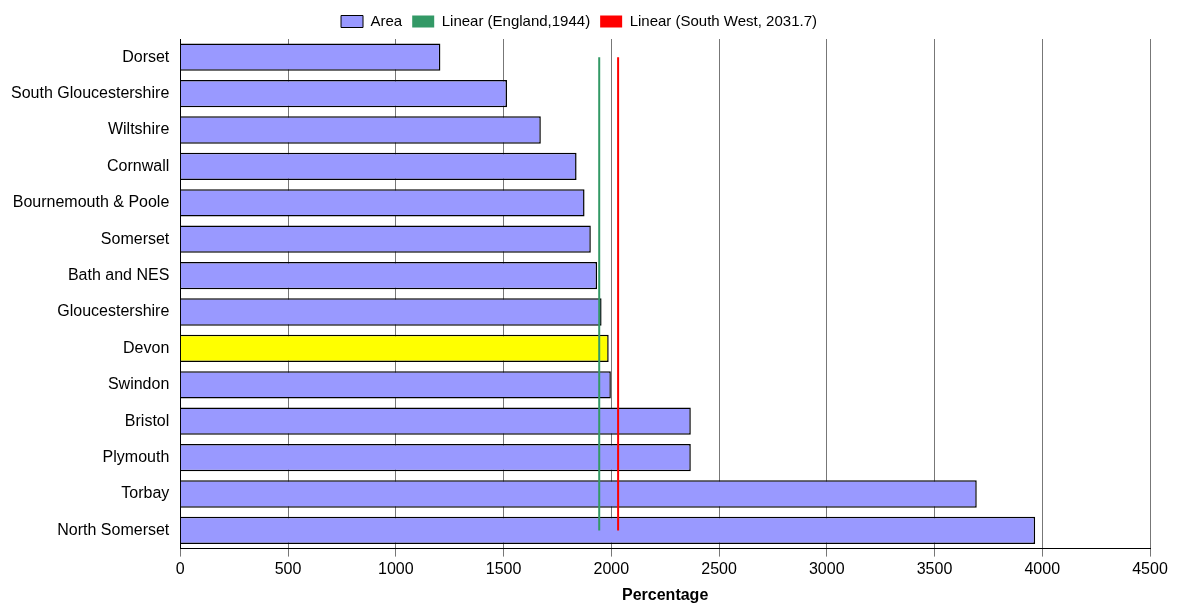  What do you see at coordinates (138, 384) in the screenshot?
I see `y-tick-label: Swindon` at bounding box center [138, 384].